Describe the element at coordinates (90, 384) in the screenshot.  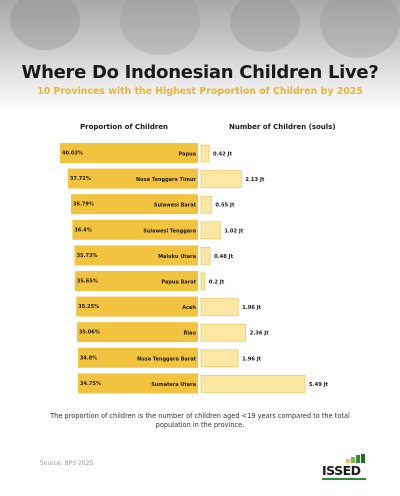
I see `proportion-value-label: 34.75%` at that location.